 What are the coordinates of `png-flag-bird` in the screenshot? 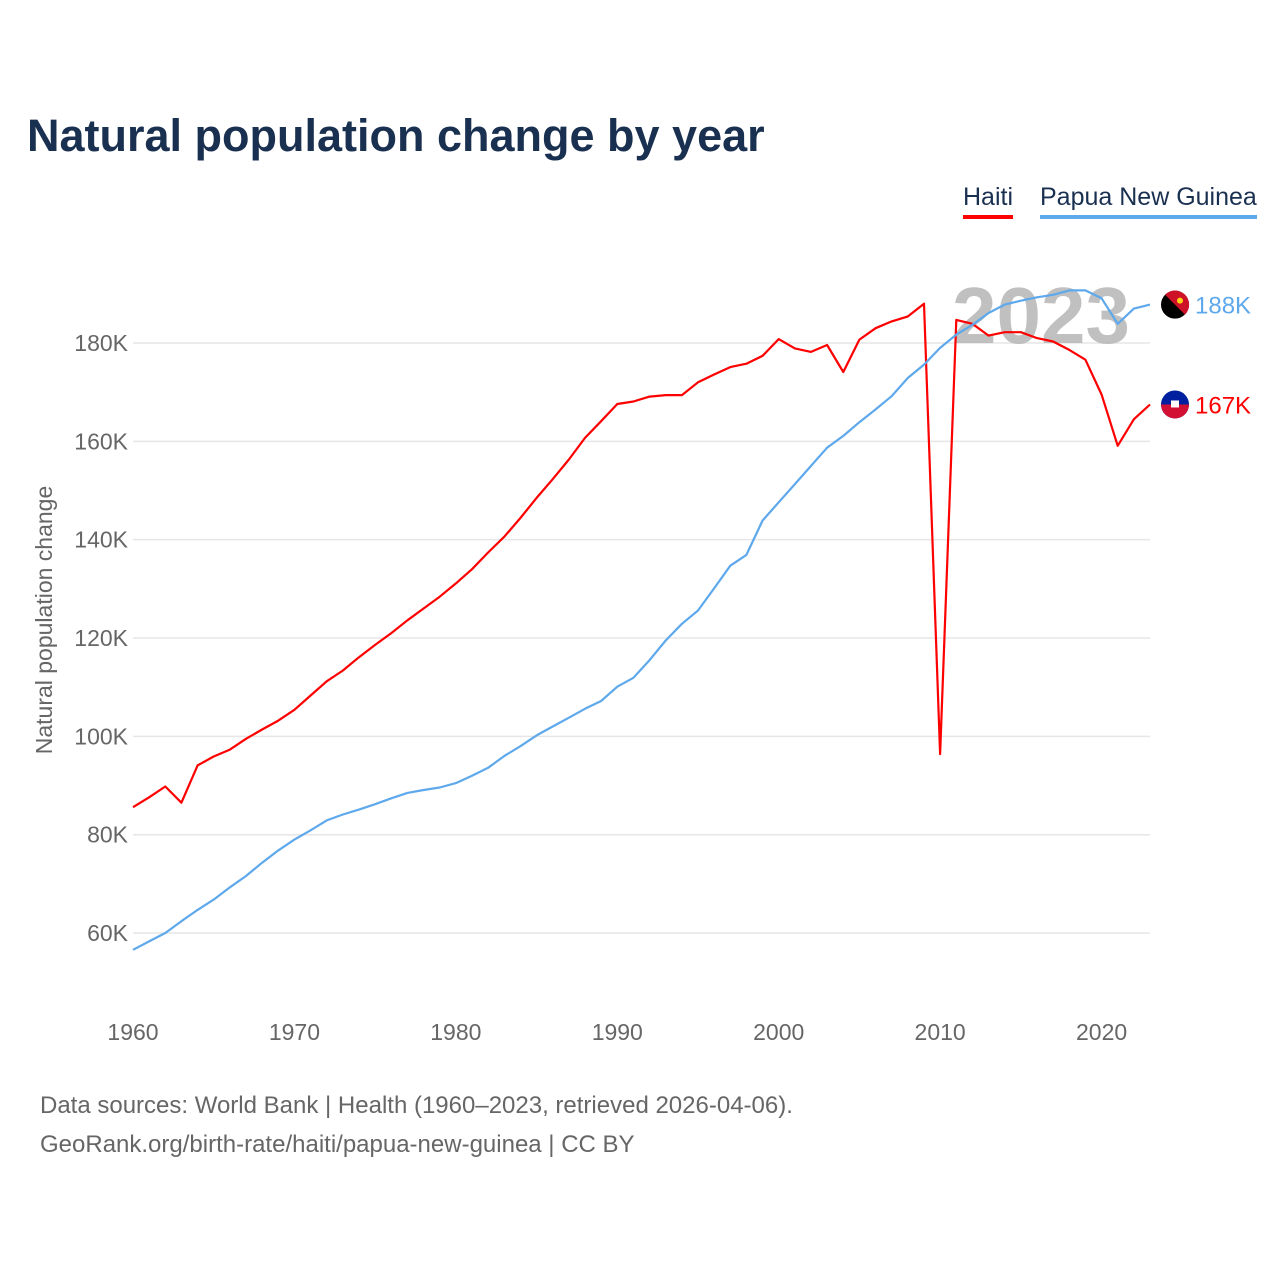 It's located at (1180, 300).